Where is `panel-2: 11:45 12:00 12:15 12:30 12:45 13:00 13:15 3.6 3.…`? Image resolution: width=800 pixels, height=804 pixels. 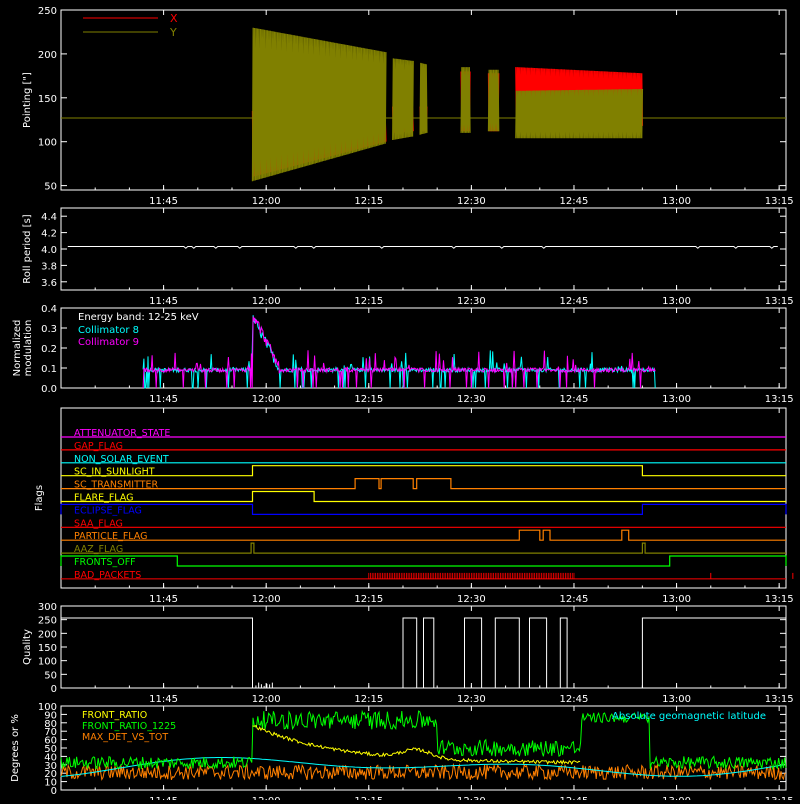 panel-2: 11:45 12:00 12:15 12:30 12:45 13:00 13:15 3.6 3.… is located at coordinates (408, 257).